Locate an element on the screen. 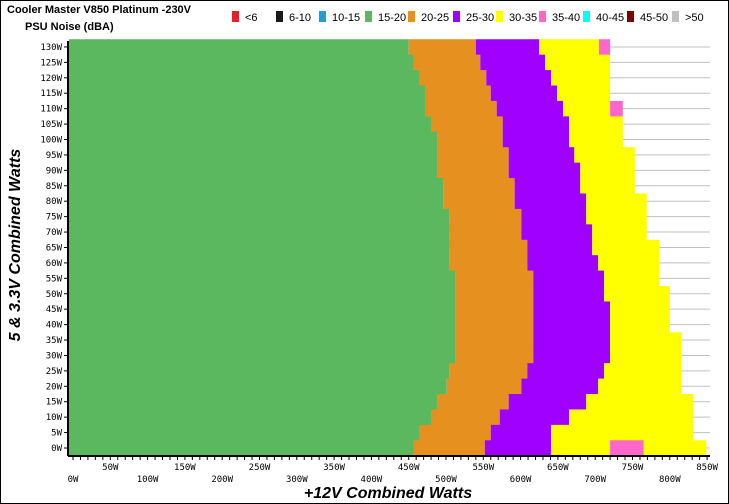  x-tick-label: 150W is located at coordinates (185, 468).